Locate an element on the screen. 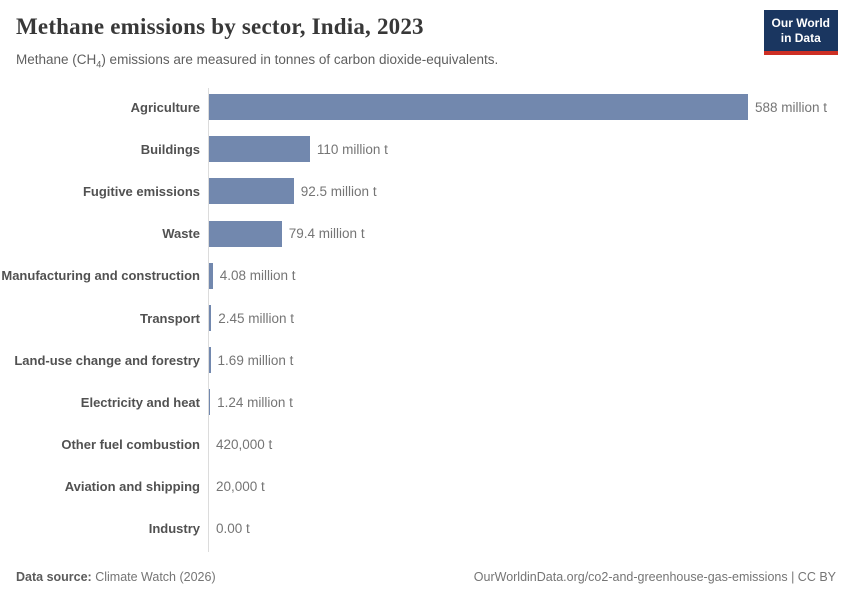 The height and width of the screenshot is (600, 850). page-title: Methane emissions by sector, India, 2023 is located at coordinates (220, 26).